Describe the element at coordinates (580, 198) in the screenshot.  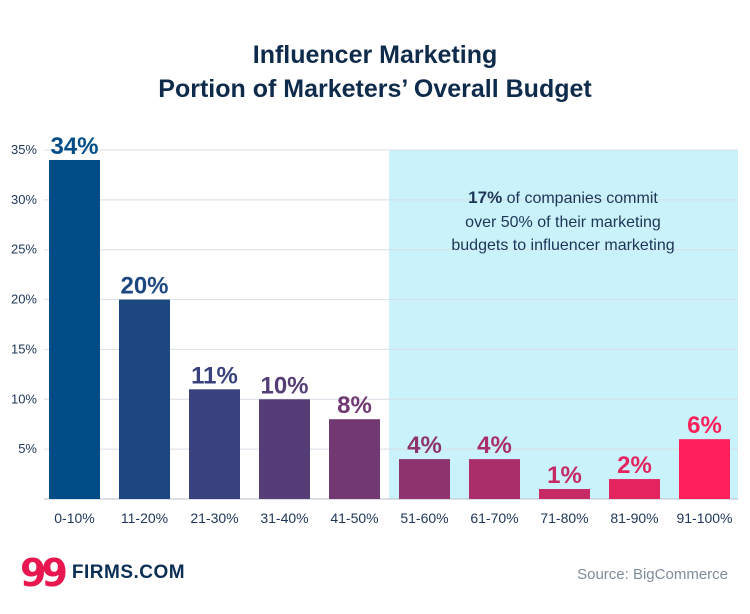
I see `annotation-line-1-text: of companies commit` at that location.